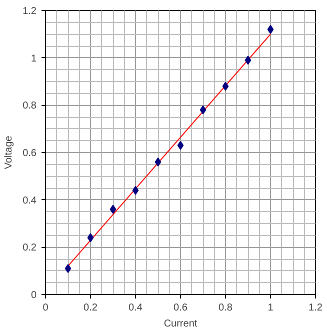 Image resolution: width=327 pixels, height=332 pixels. What do you see at coordinates (29, 153) in the screenshot?
I see `y-tick-label: 0.6` at bounding box center [29, 153].